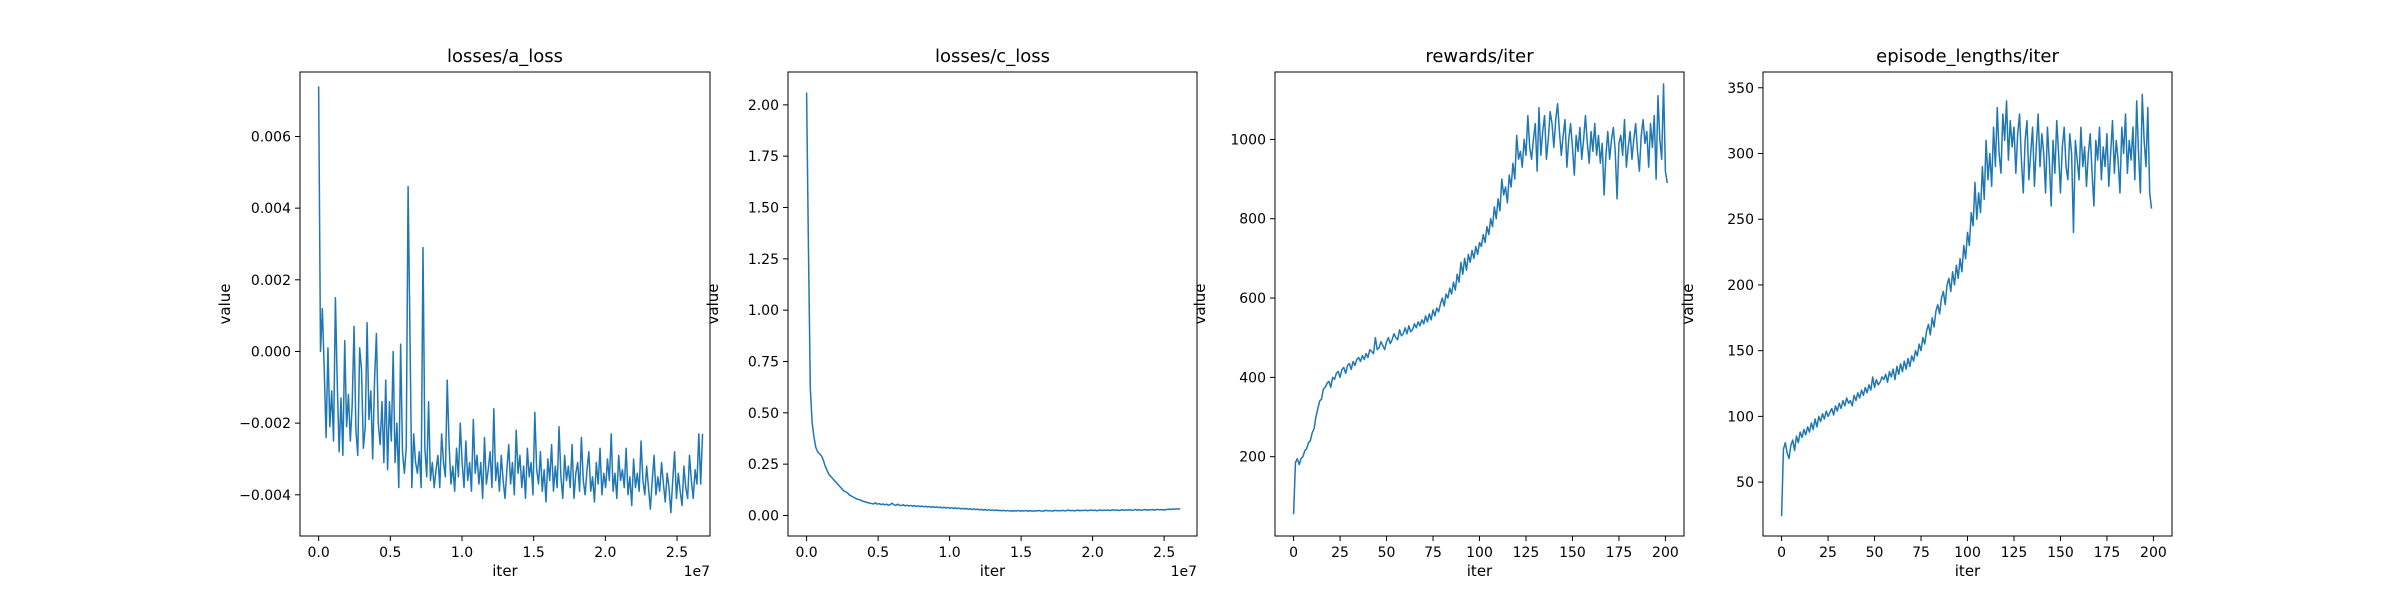  I want to click on y-tick-label: 250, so click(1740, 220).